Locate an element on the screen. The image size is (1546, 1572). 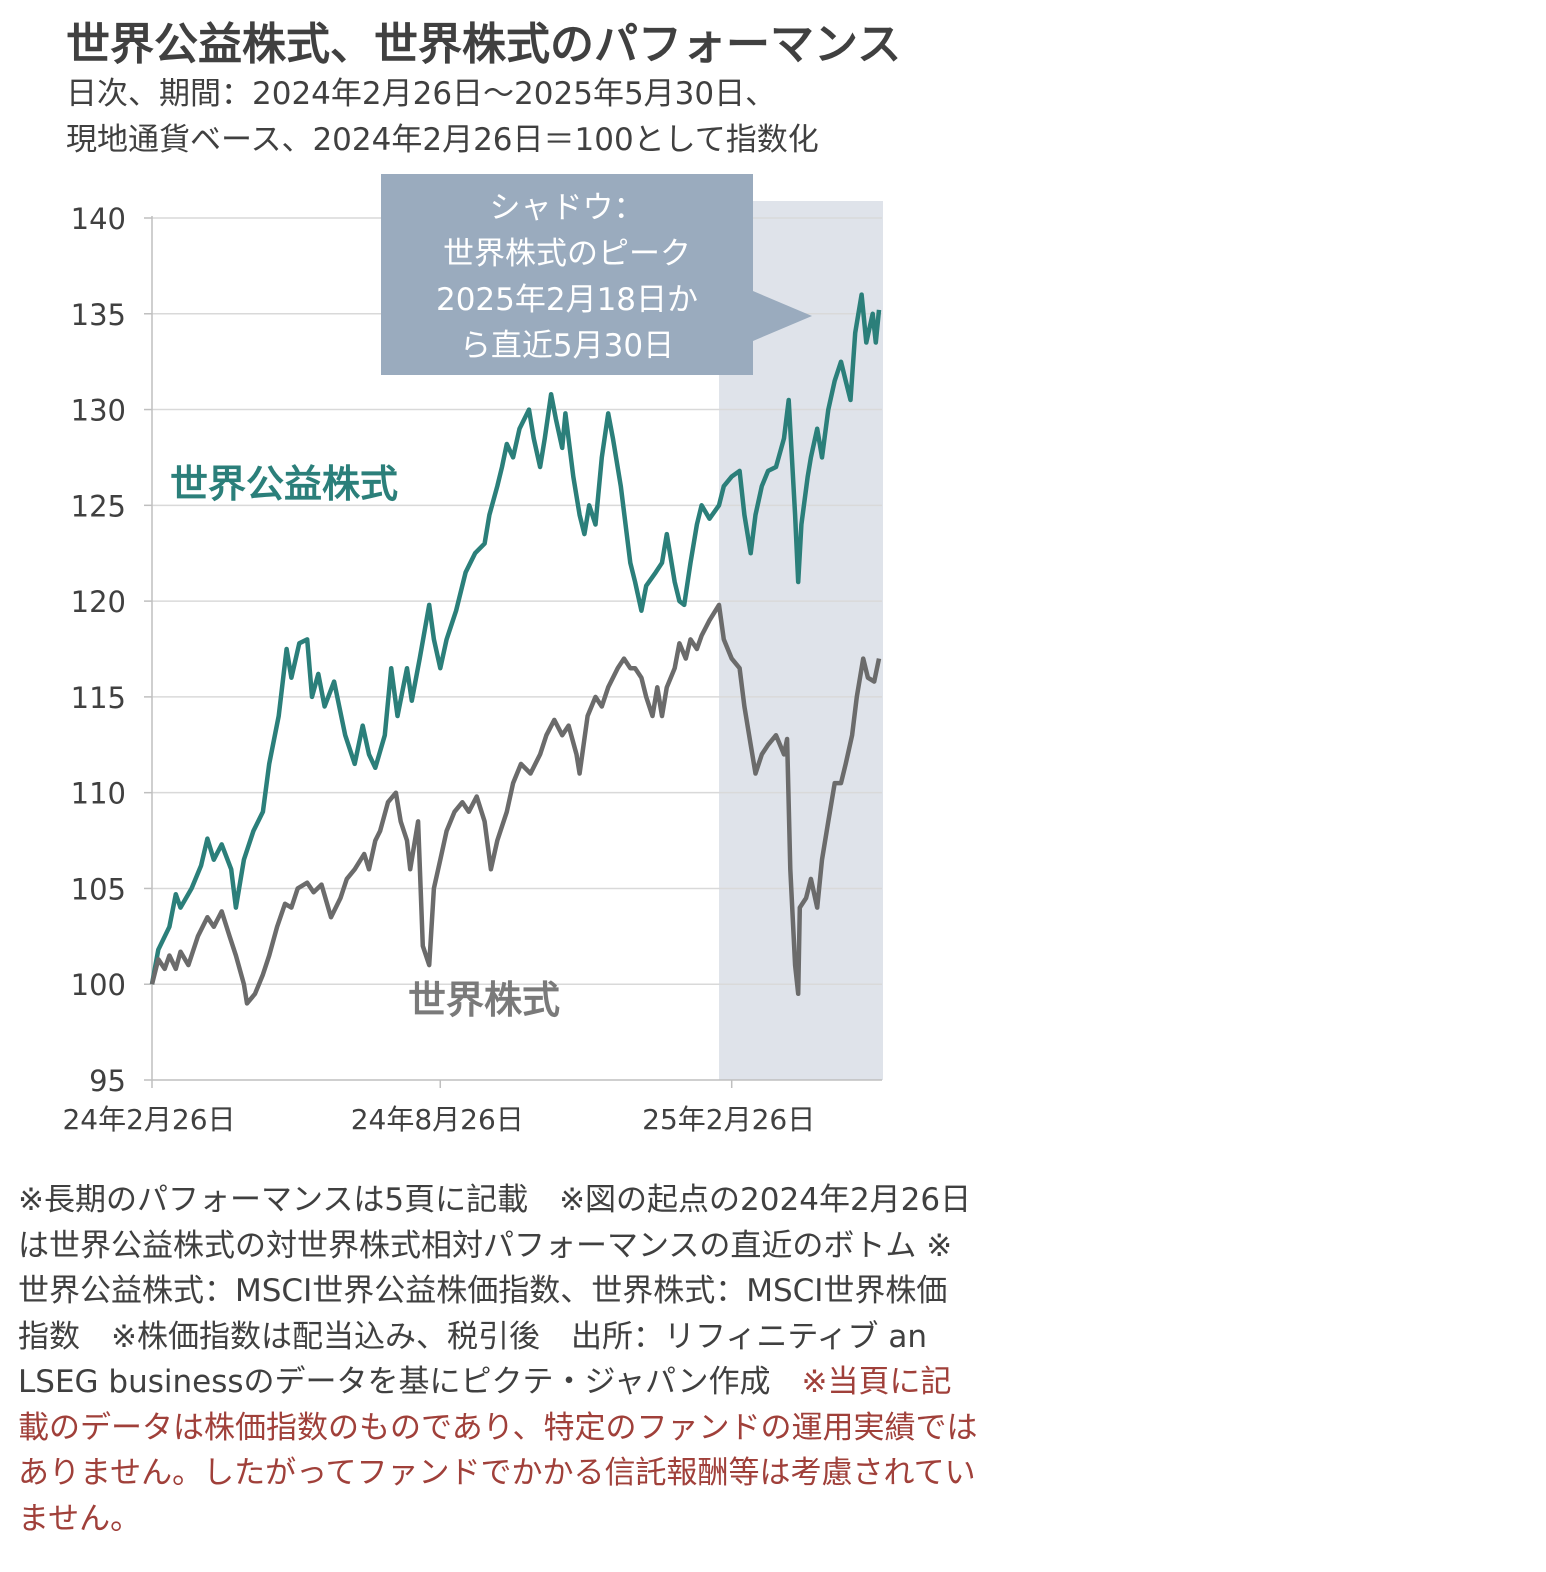
chart-subtitle-line2: 現地通貨ベース、2024年2月26日＝100として指数化 is located at coordinates (442, 140).